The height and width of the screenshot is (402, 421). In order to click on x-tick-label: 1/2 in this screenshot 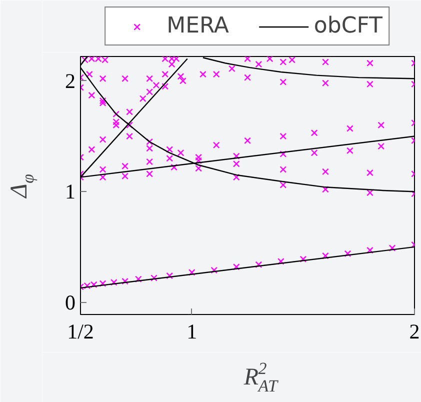, I will do `click(80, 332)`.